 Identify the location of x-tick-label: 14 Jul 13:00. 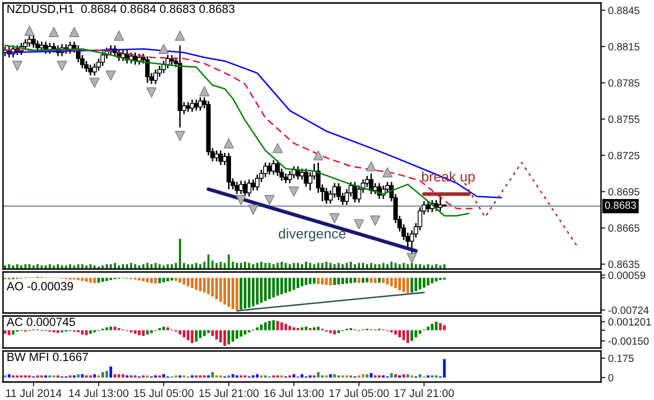
(98, 393).